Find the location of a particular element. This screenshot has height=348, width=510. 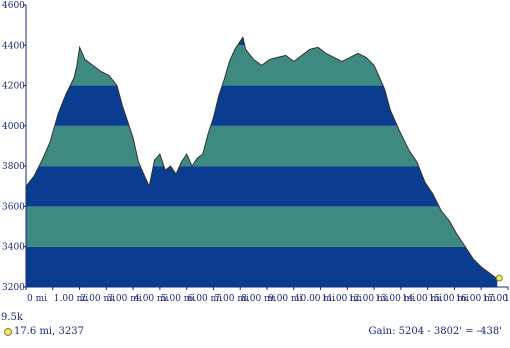

x-tick-label: 12.00 mi is located at coordinates (368, 299).